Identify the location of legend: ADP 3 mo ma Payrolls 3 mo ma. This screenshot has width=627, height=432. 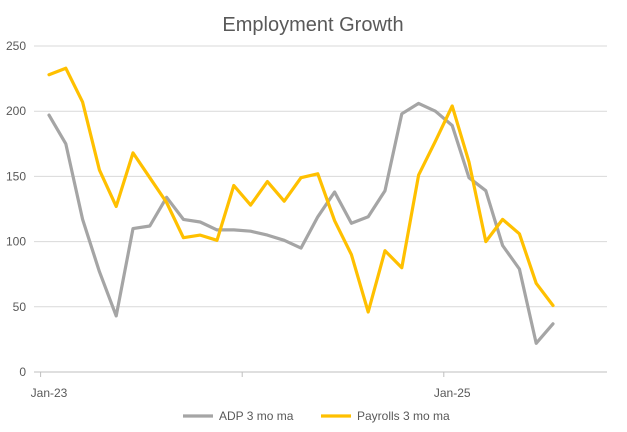
(316, 416).